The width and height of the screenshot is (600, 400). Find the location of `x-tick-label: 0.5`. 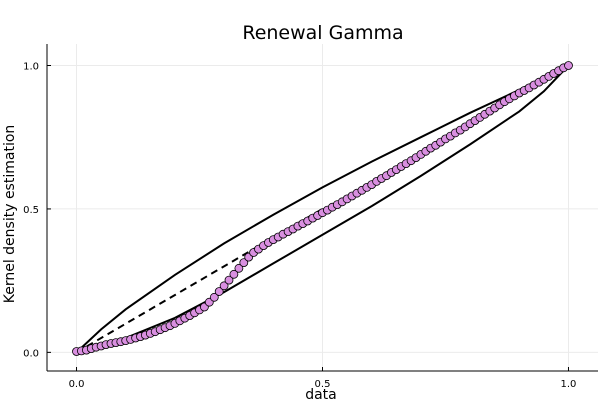

x-tick-label: 0.5 is located at coordinates (323, 384).